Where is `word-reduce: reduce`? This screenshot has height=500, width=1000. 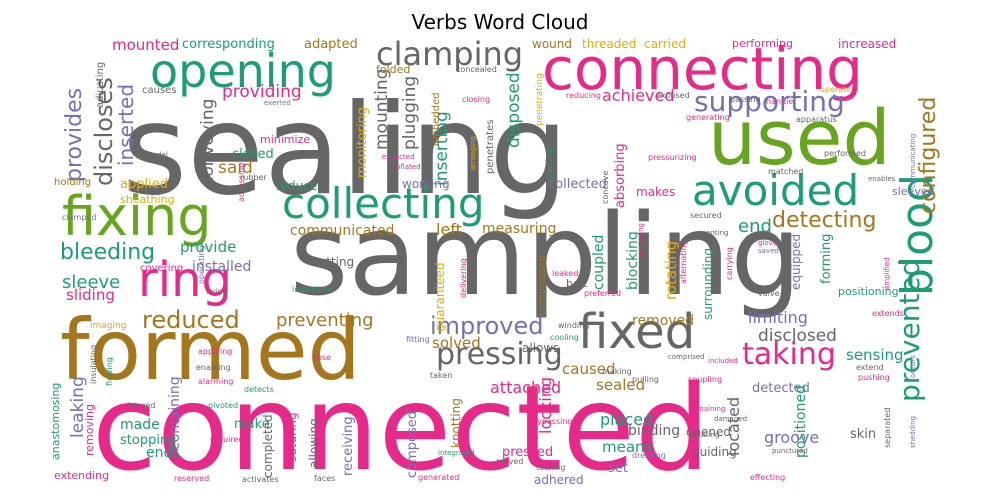 word-reduce: reduce is located at coordinates (296, 186).